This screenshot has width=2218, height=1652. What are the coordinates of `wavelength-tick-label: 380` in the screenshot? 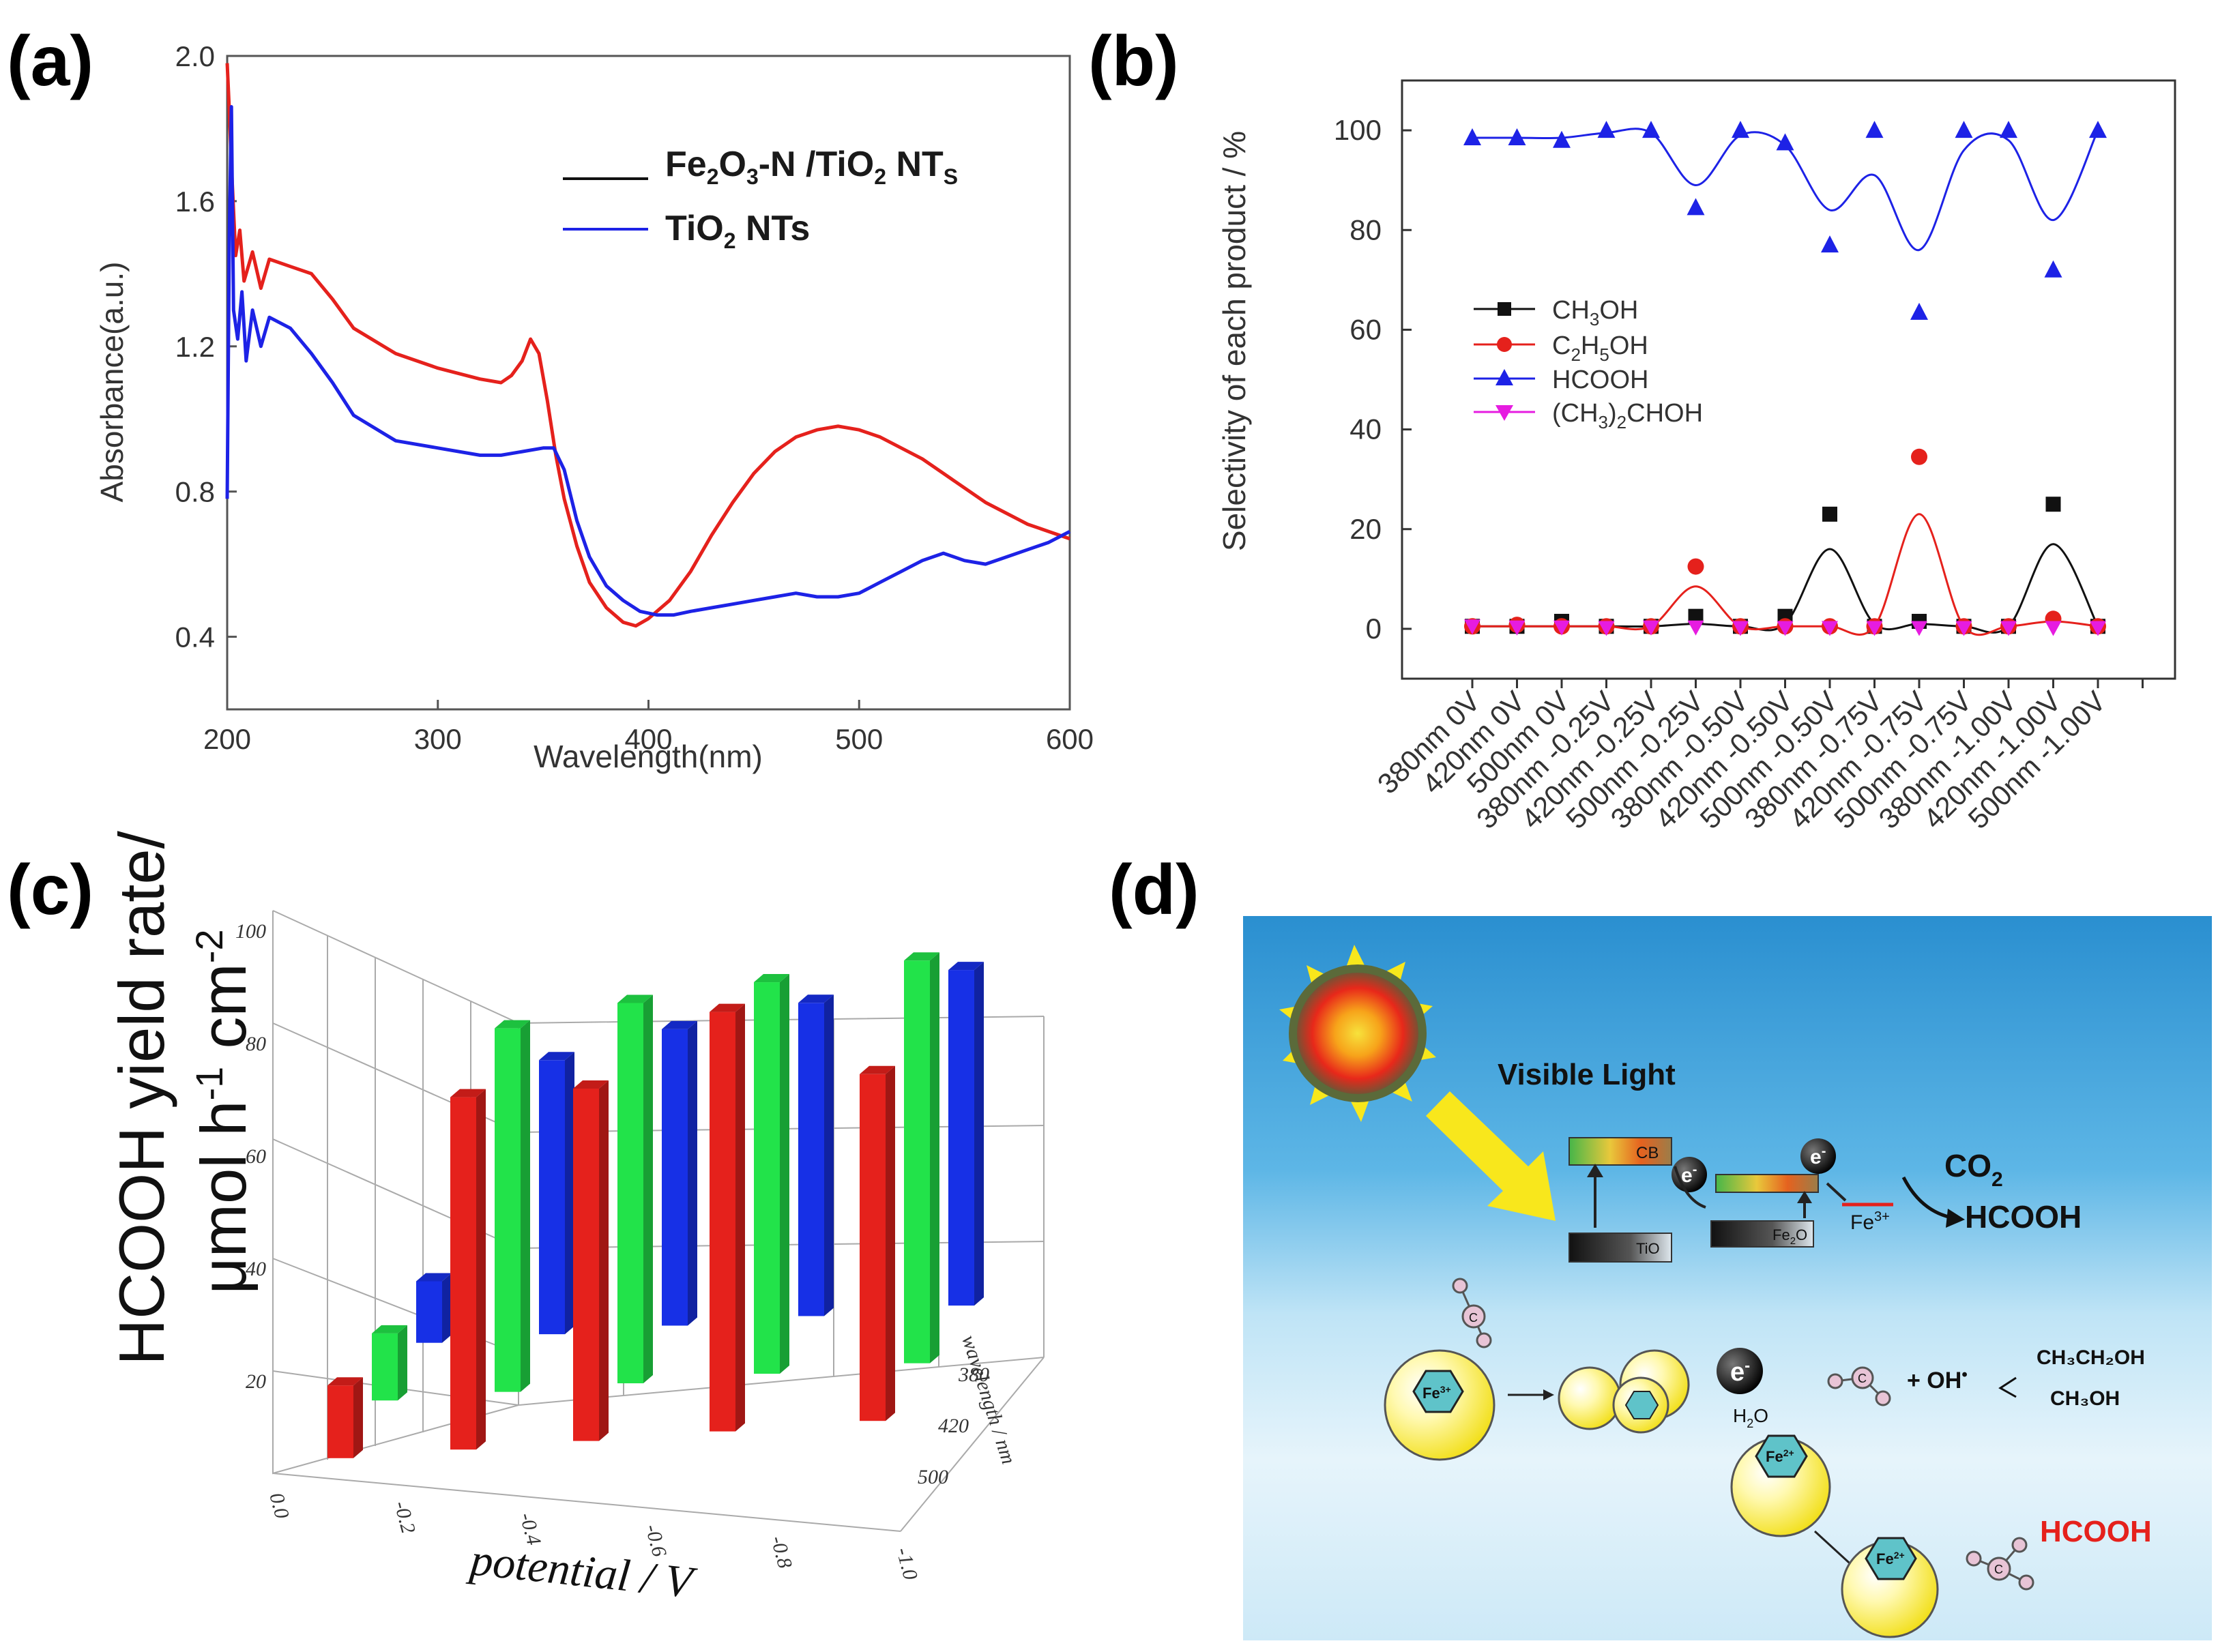 It's located at (973, 1374).